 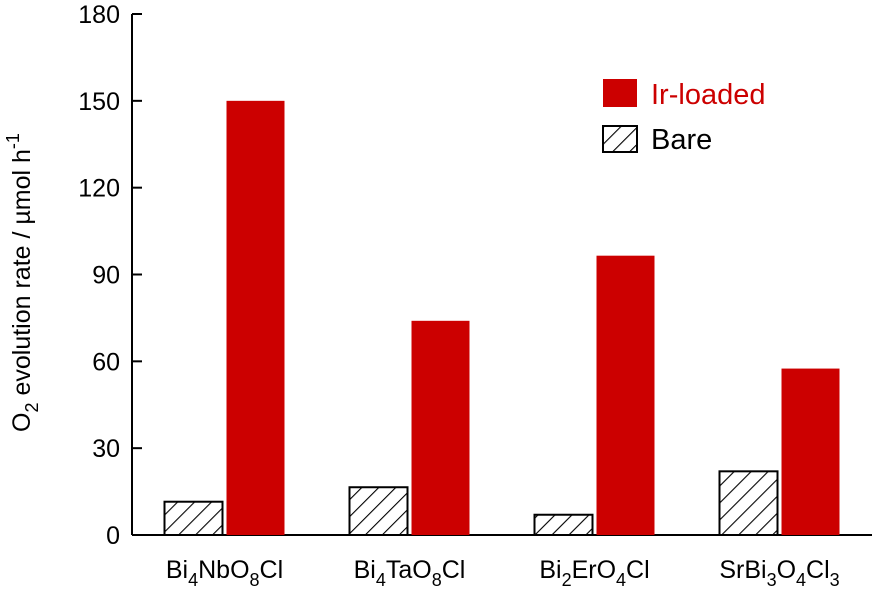 What do you see at coordinates (779, 572) in the screenshot?
I see `x-category-label: SrBi3O4Cl3` at bounding box center [779, 572].